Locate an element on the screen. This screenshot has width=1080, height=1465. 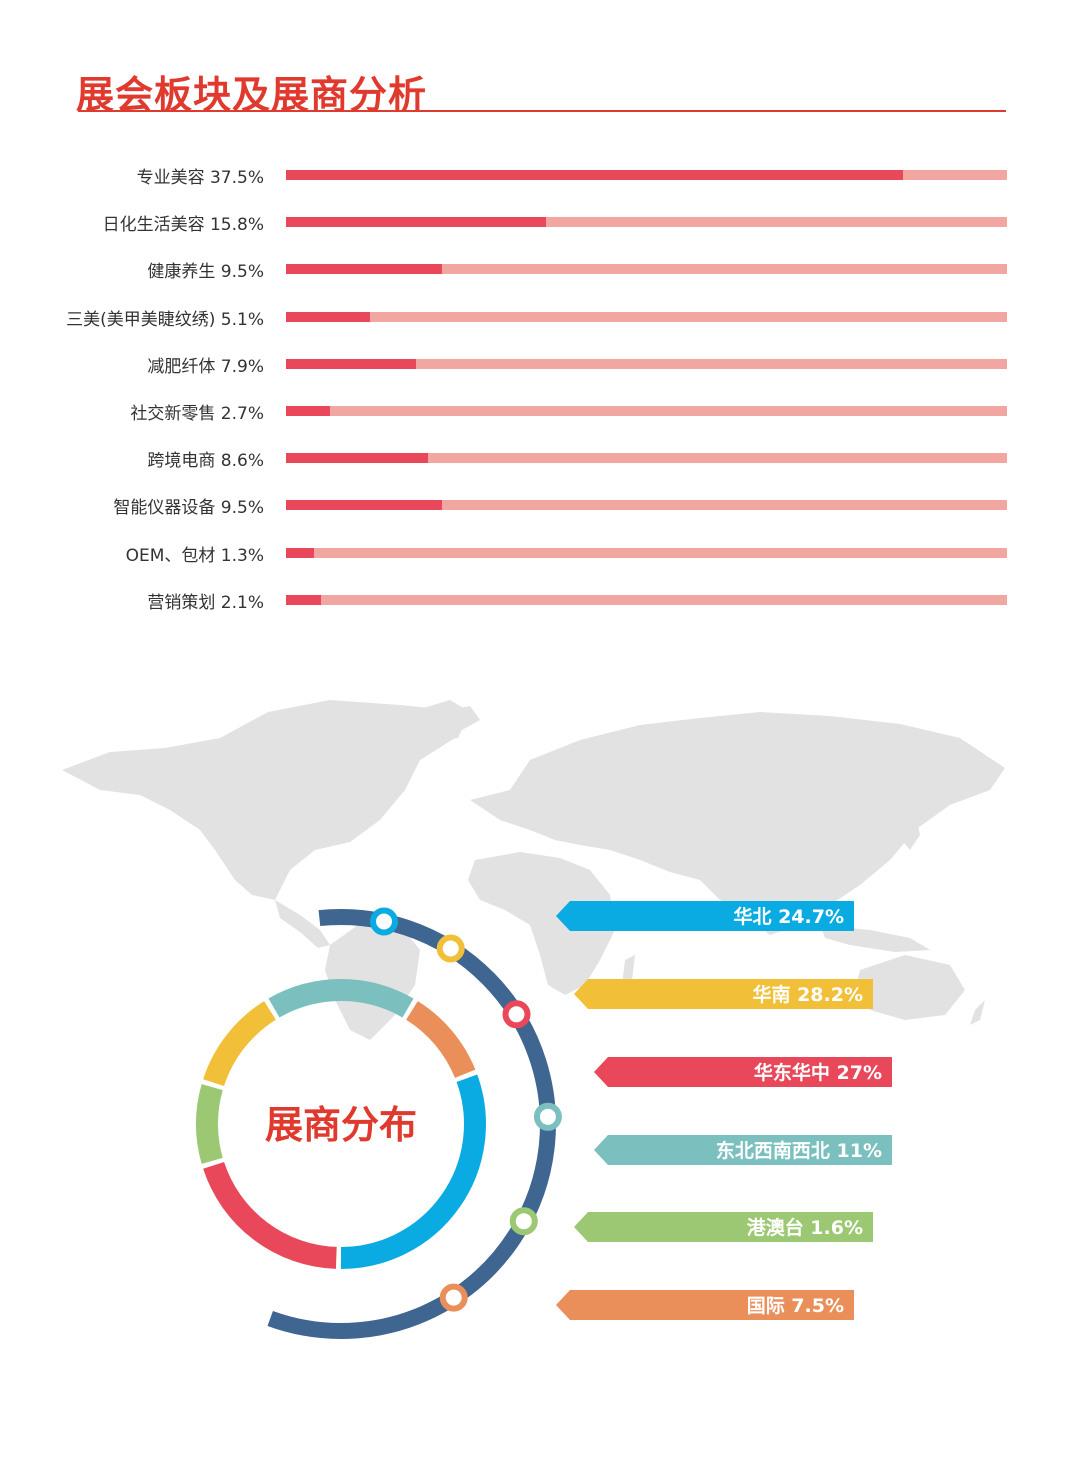
bar-row: 健康养生 9.5% is located at coordinates (540, 269).